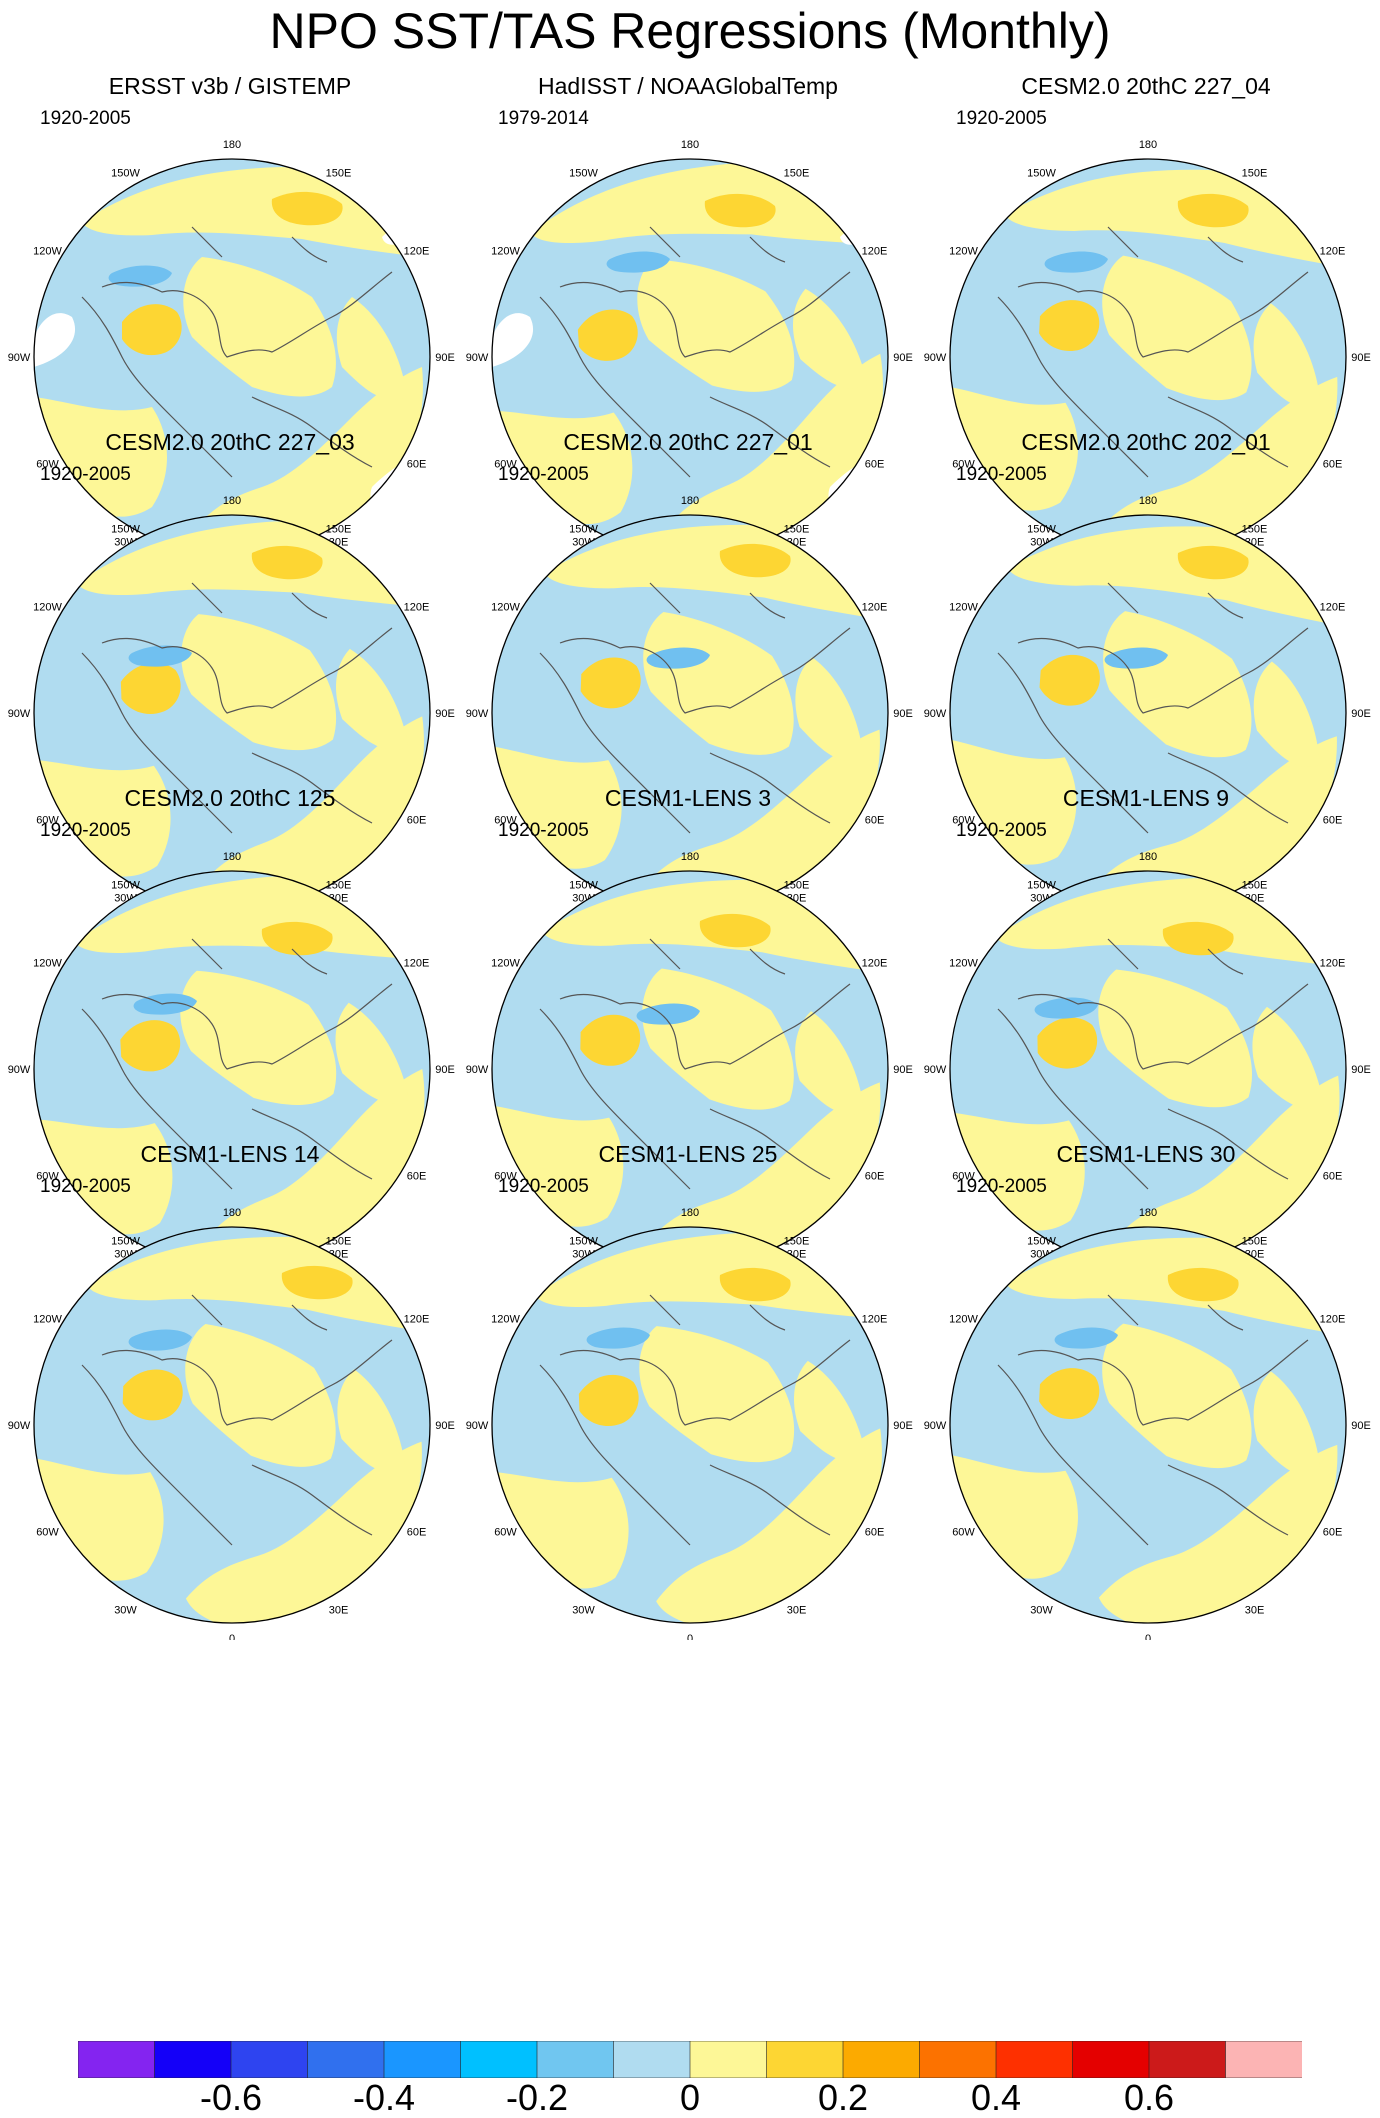  What do you see at coordinates (1146, 442) in the screenshot?
I see `panel-title: CESM2.0 20thC 202_01` at bounding box center [1146, 442].